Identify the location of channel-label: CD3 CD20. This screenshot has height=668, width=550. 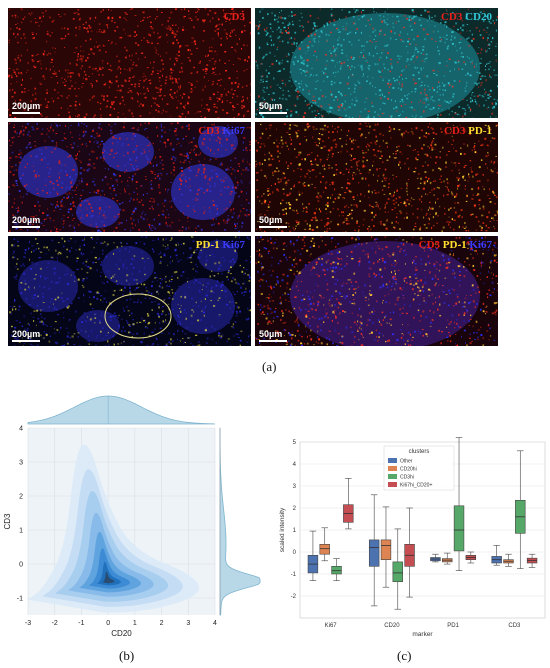
(466, 17).